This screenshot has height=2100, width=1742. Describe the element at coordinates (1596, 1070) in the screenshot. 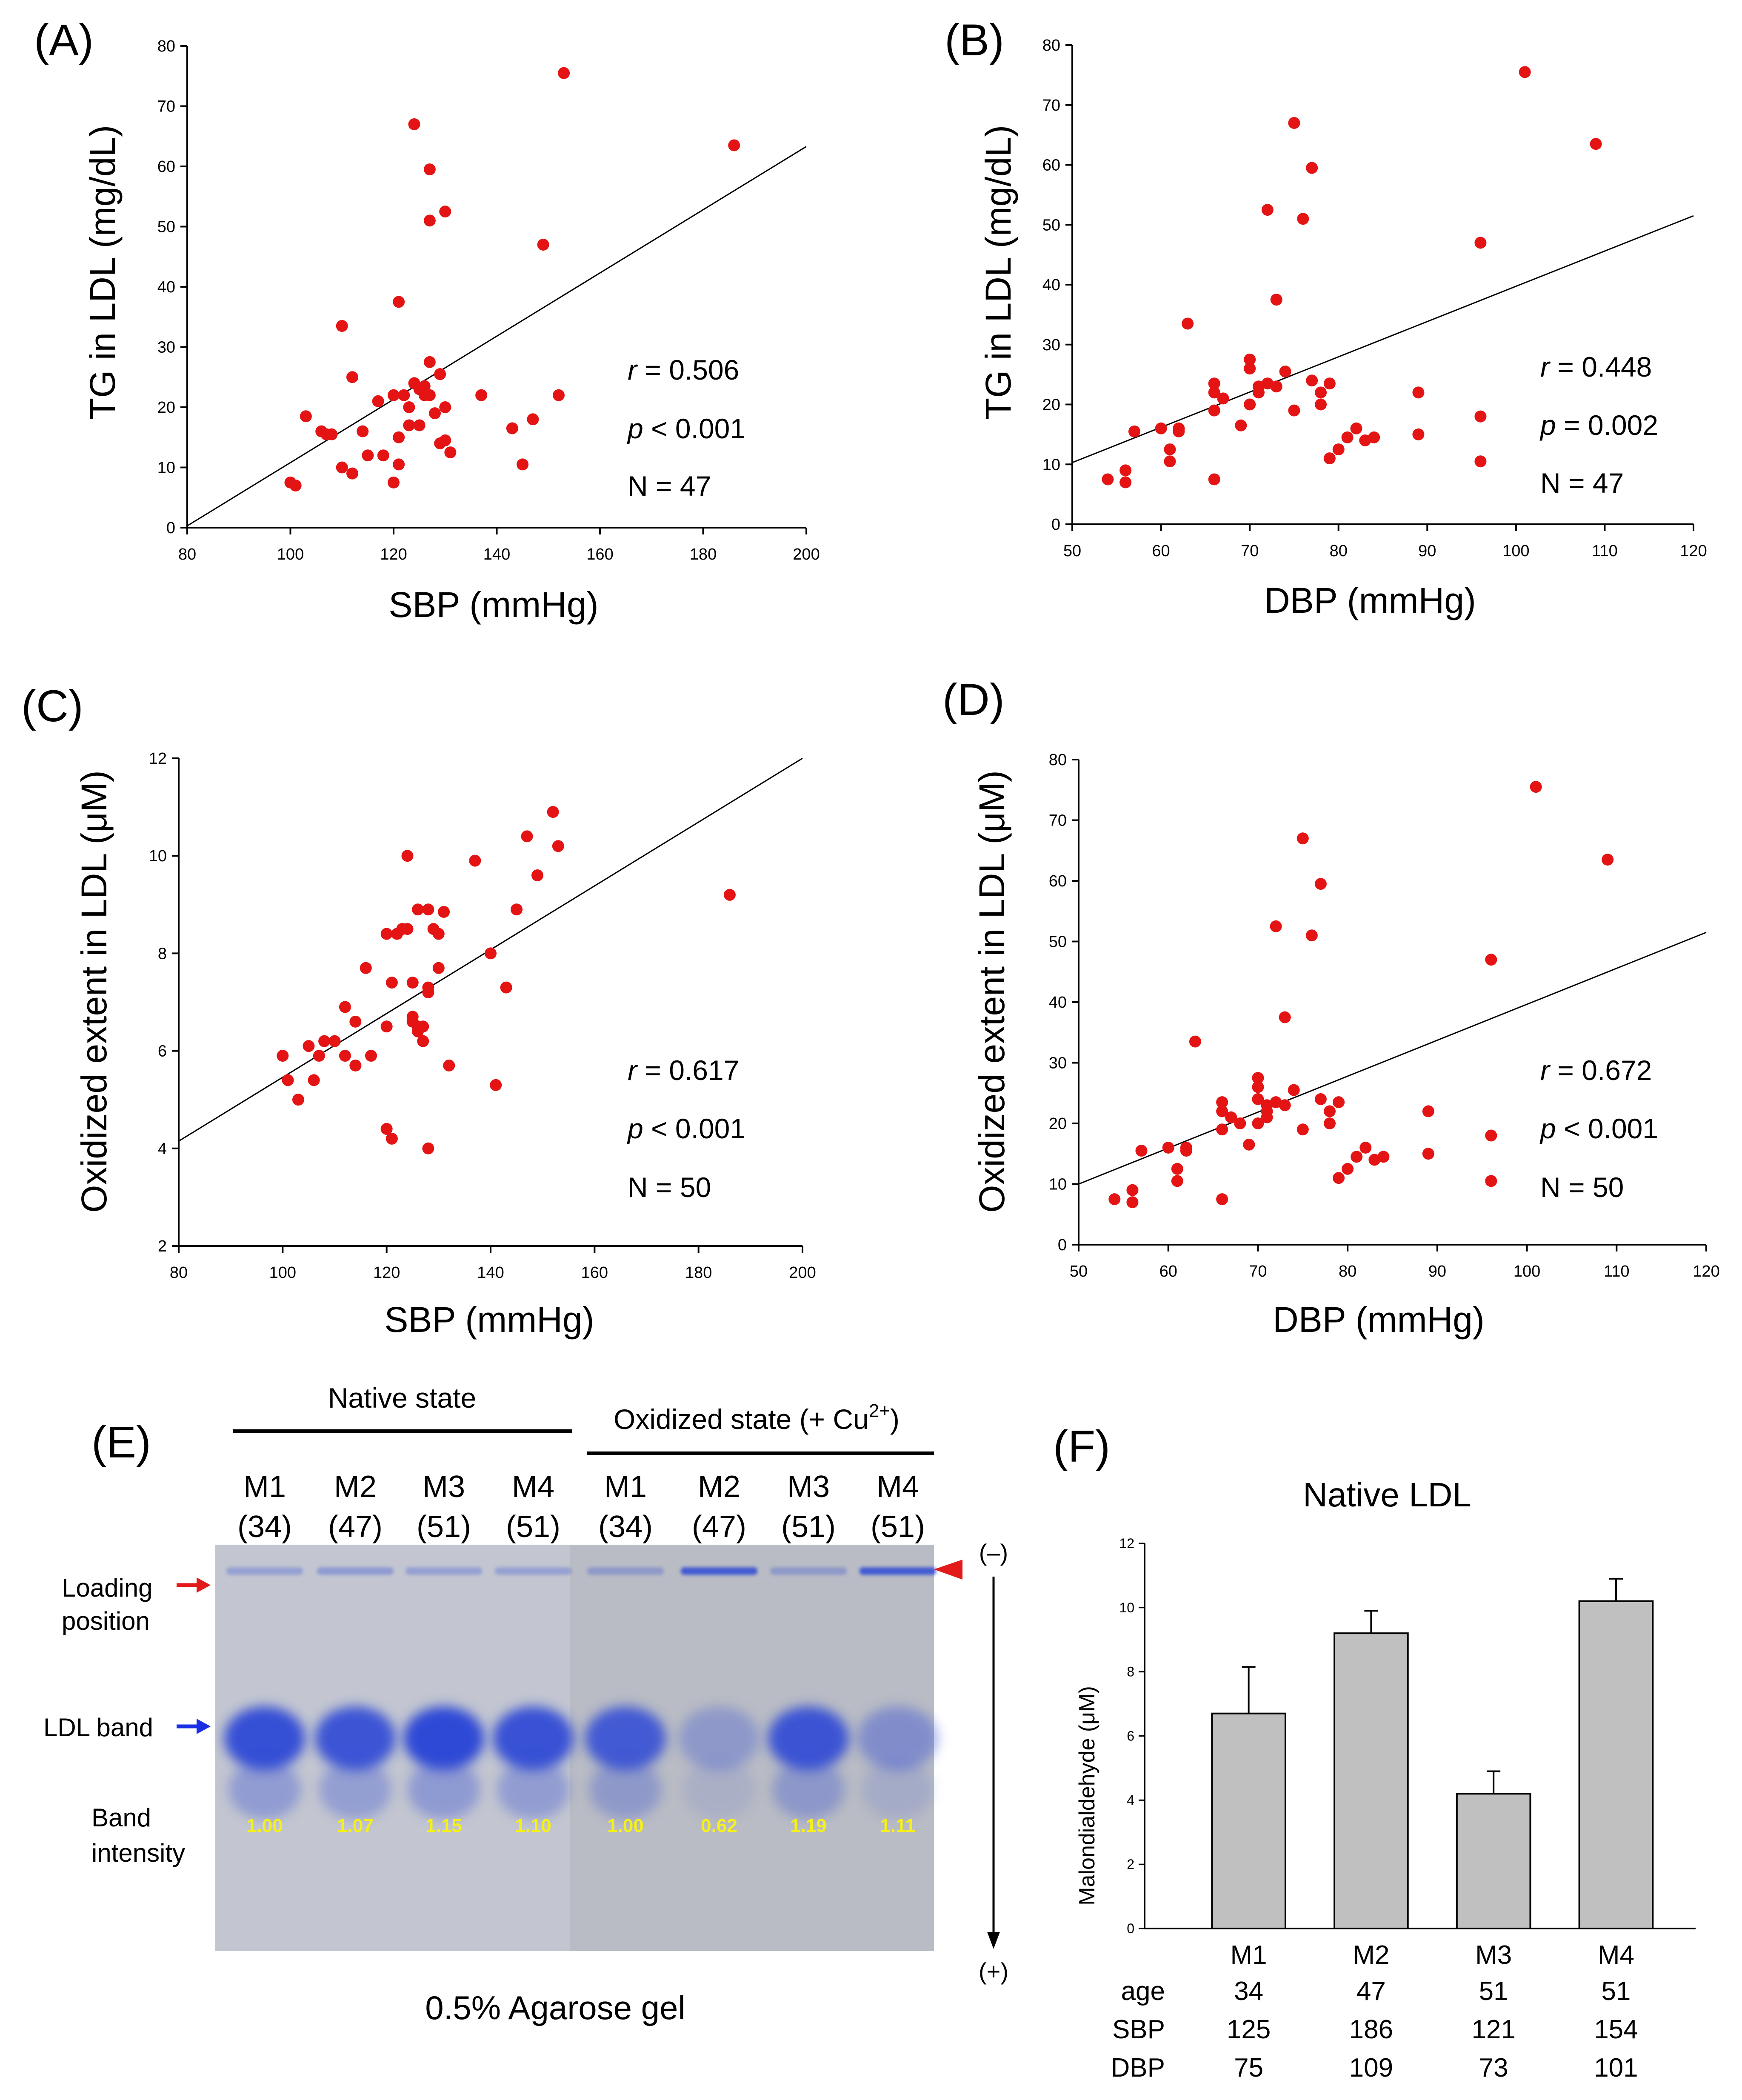

I see `svg-text: r = 0.672` at that location.